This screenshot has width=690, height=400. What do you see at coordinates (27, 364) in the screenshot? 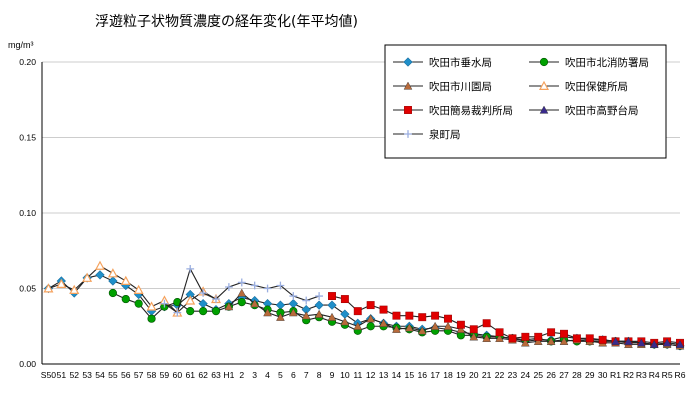
I see `y-tick-label: 0.00` at bounding box center [27, 364].